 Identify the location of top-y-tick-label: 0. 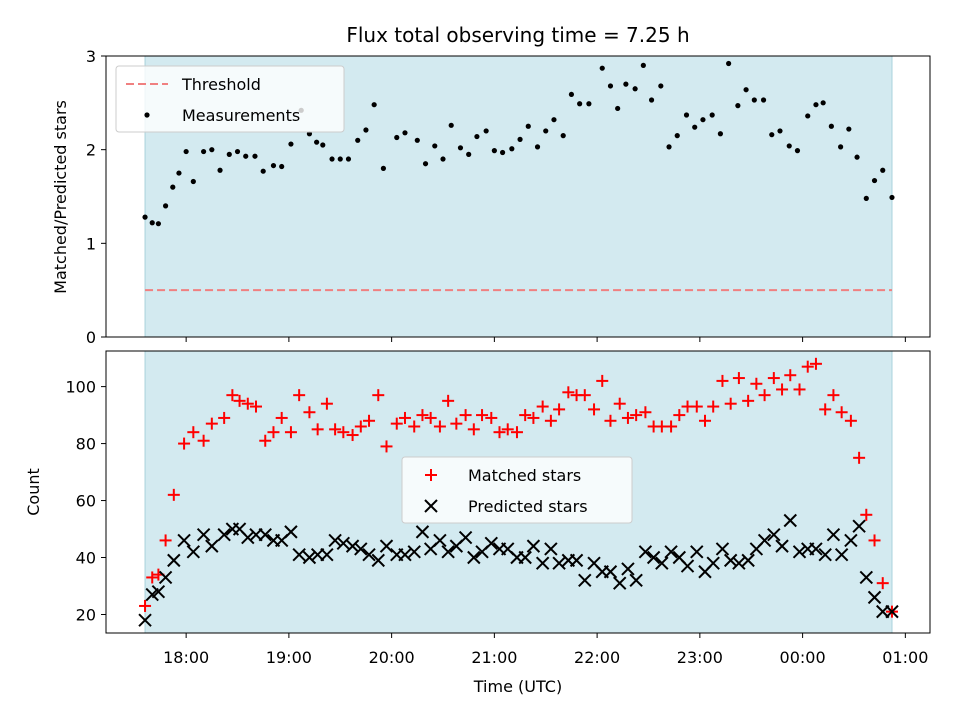
(91, 337).